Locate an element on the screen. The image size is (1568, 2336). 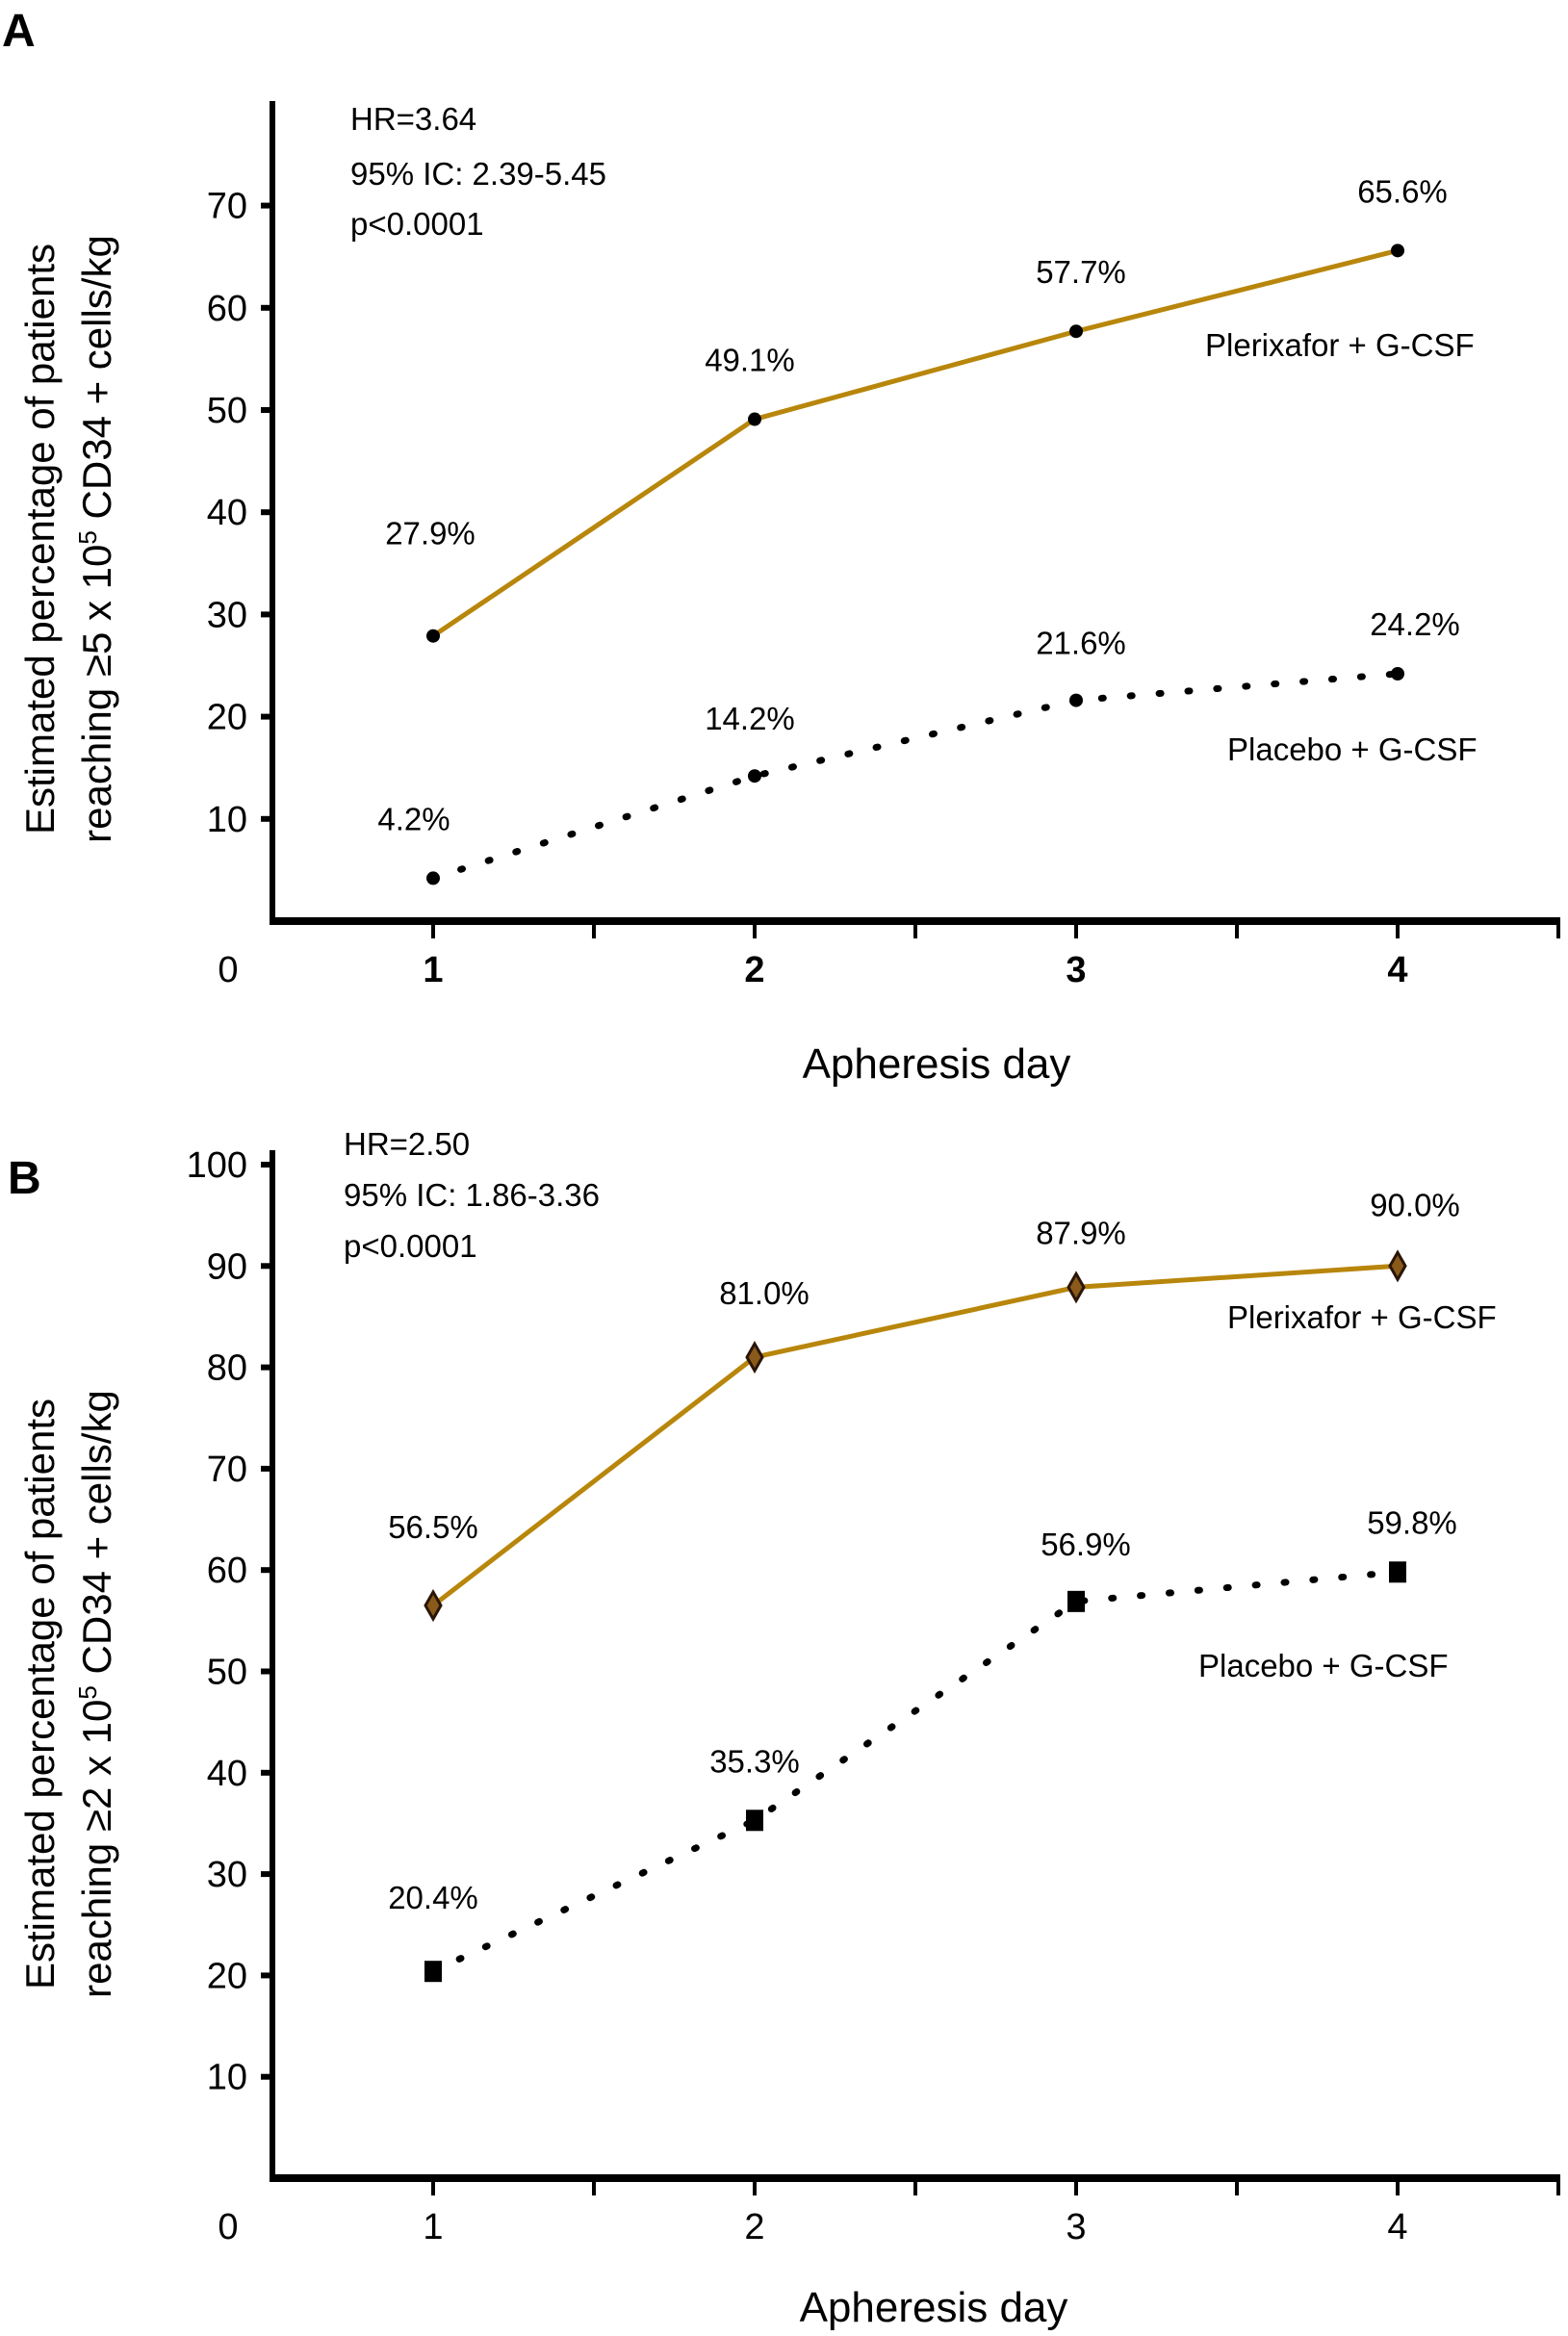
hazard-ratio: HR=2.50 is located at coordinates (407, 1144).